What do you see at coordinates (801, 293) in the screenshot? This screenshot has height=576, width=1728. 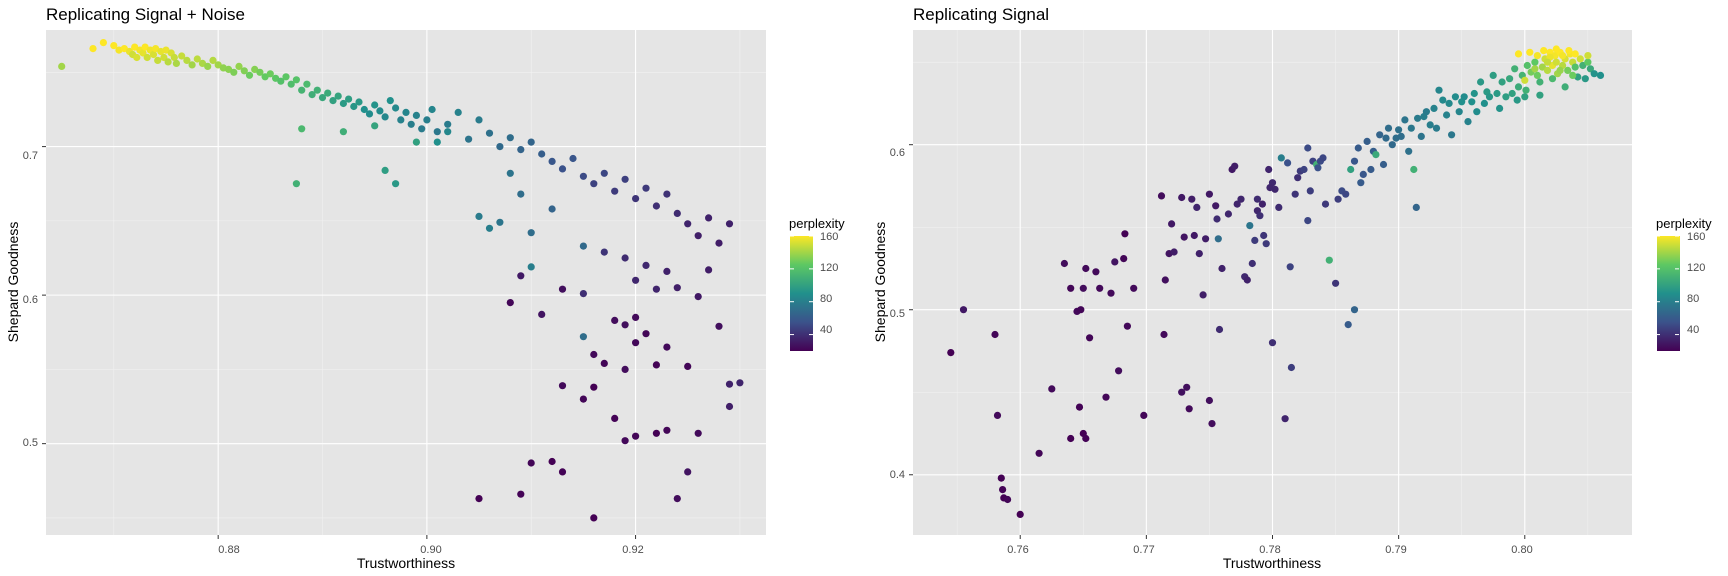 I see `legend-colorbar` at bounding box center [801, 293].